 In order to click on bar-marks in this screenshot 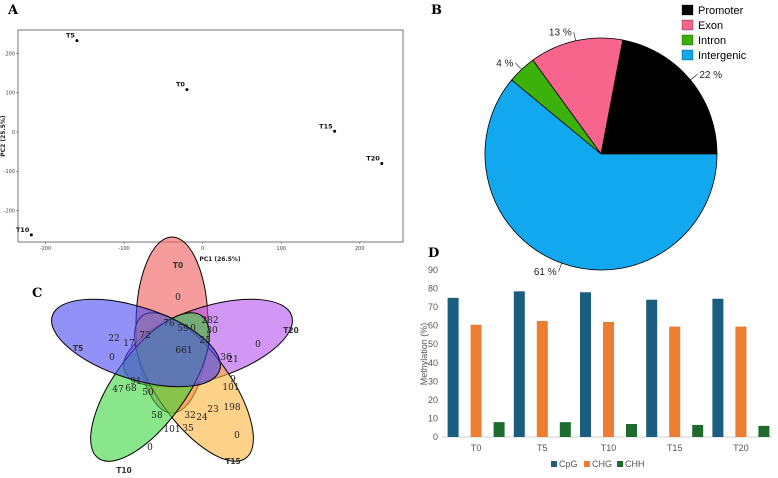, I will do `click(608, 364)`.